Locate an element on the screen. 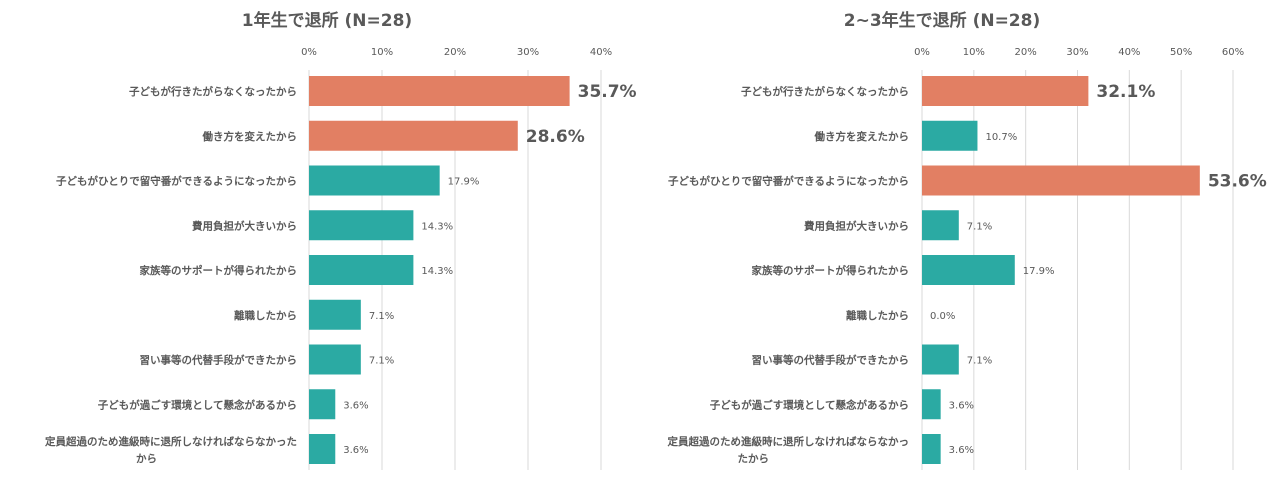 This screenshot has width=1272, height=494. x-tick-label: 50% is located at coordinates (1181, 52).